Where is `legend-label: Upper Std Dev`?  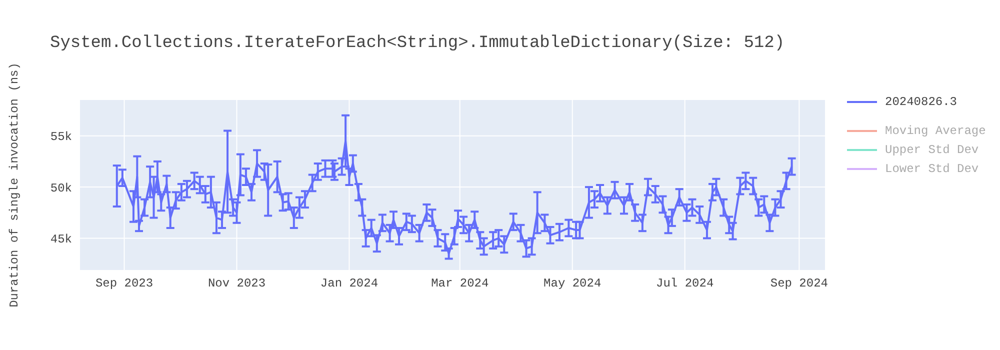
legend-label: Upper Std Dev is located at coordinates (932, 149).